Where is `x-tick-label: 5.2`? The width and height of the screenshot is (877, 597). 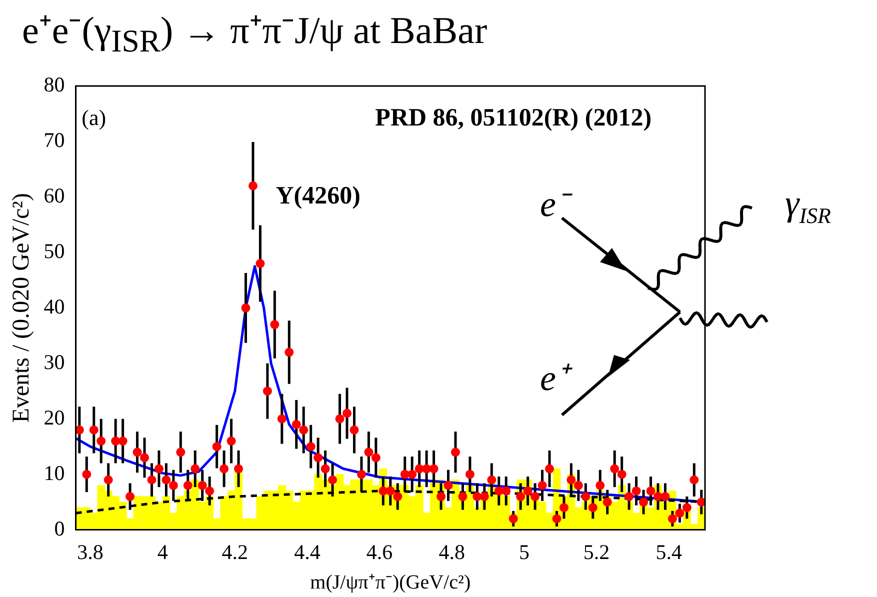
x-tick-label: 5.2 is located at coordinates (596, 552).